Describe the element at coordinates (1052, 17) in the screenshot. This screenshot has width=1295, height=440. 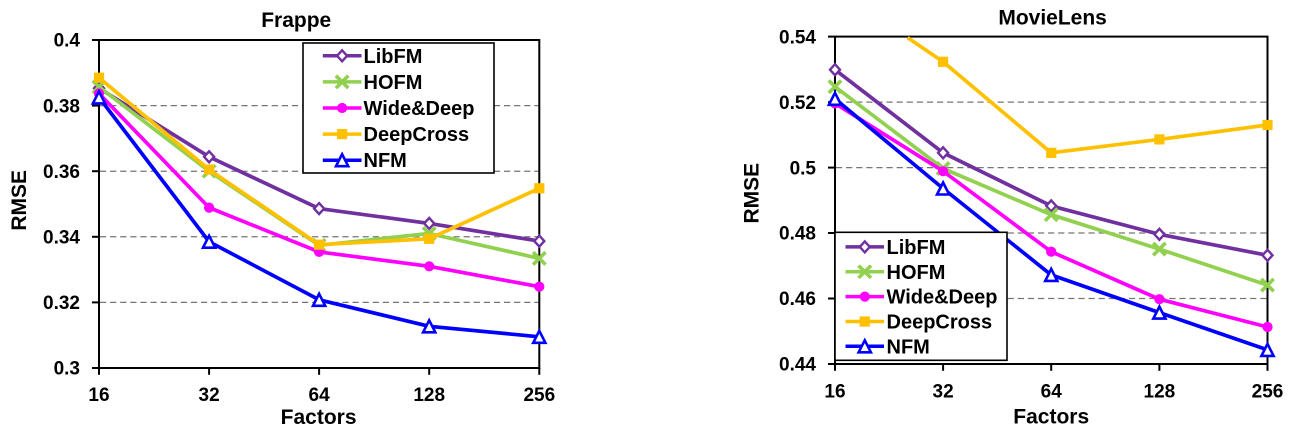
I see `svg-text: MovieLens` at that location.